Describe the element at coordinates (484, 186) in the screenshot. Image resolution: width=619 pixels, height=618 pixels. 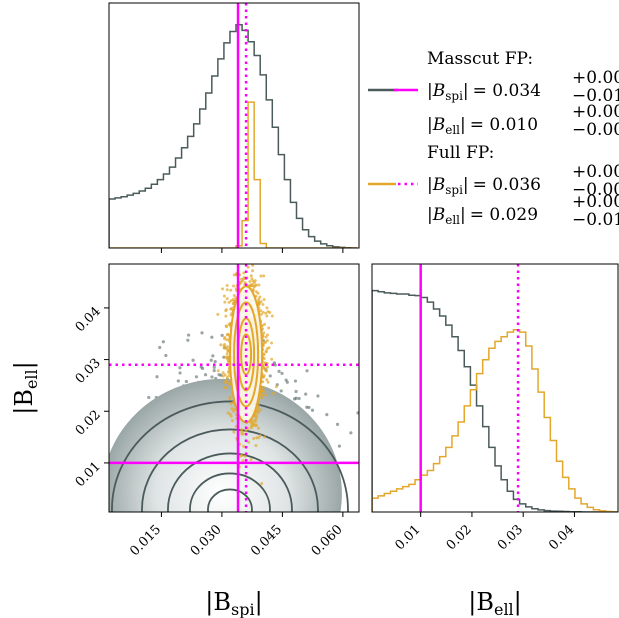
I see `legend-full-spi: |Bspi| = 0.036` at that location.